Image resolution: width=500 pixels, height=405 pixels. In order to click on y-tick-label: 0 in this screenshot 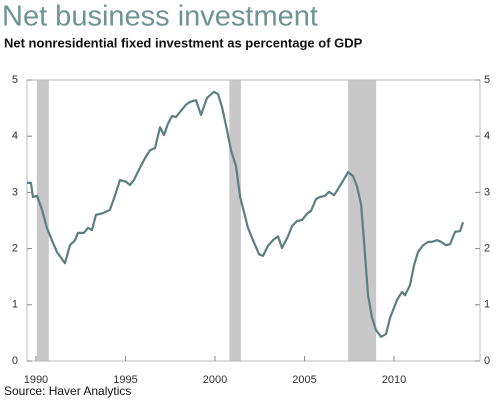, I will do `click(15, 361)`.